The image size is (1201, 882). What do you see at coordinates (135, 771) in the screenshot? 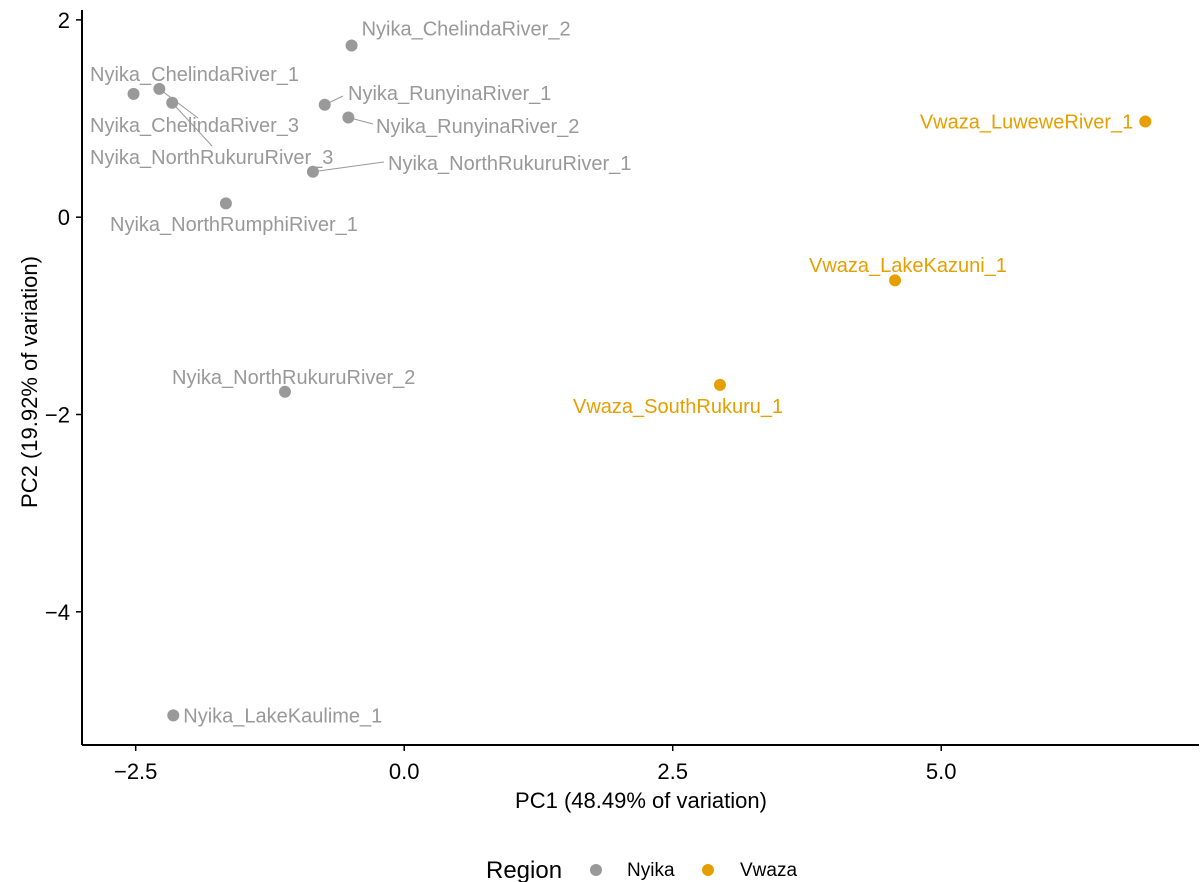
I see `x-tick-label: −2.5` at bounding box center [135, 771].